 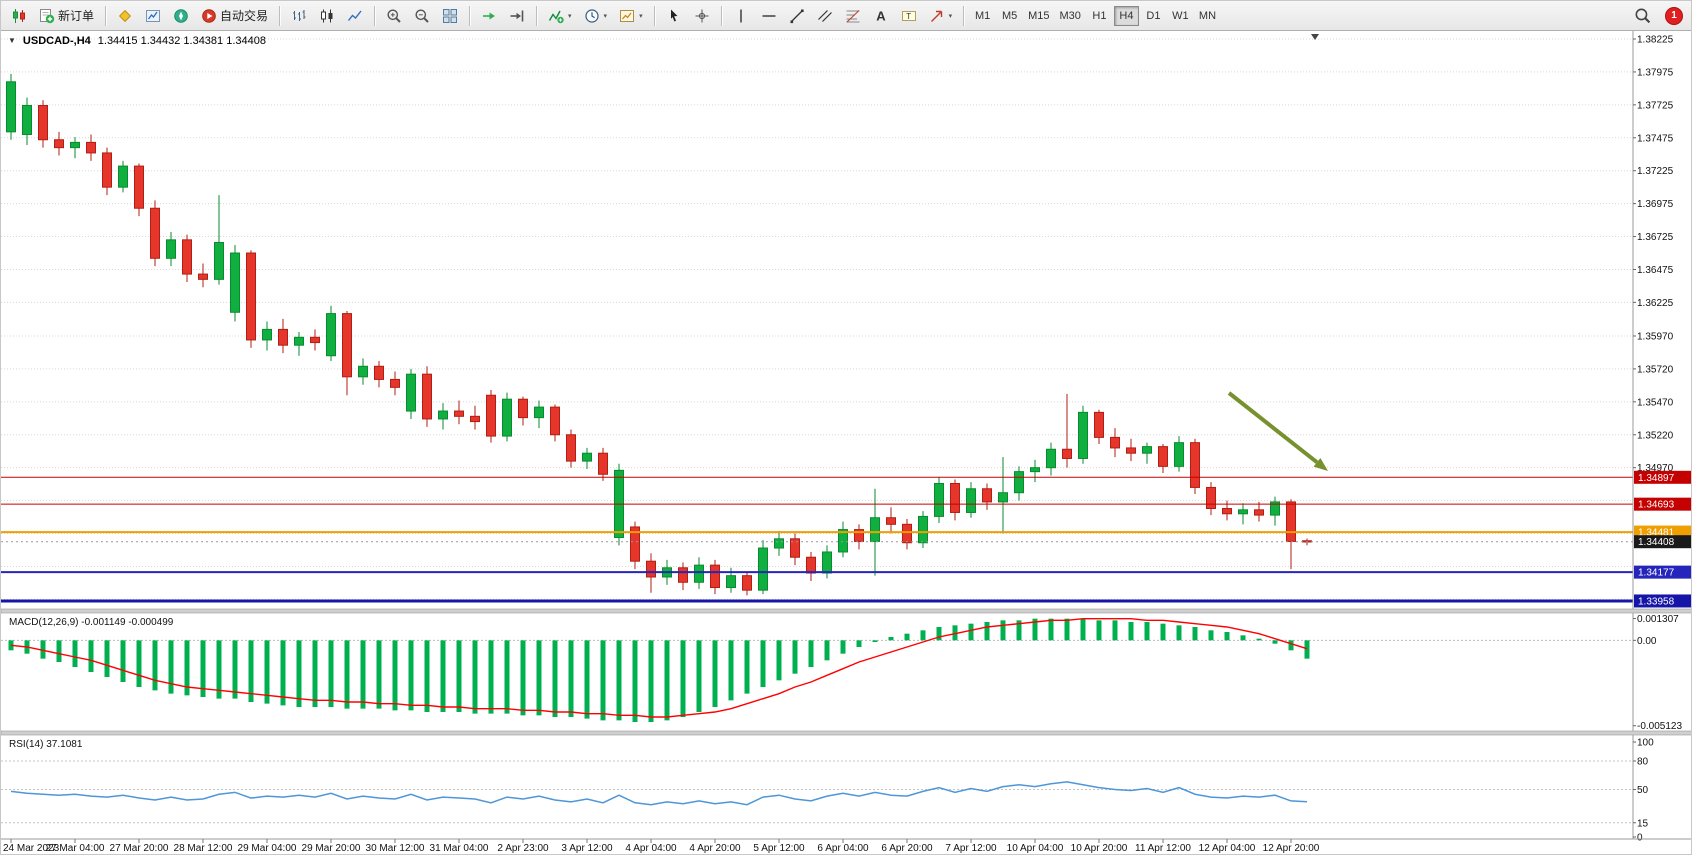 What do you see at coordinates (1656, 505) in the screenshot?
I see `svg-text: 1.34693` at bounding box center [1656, 505].